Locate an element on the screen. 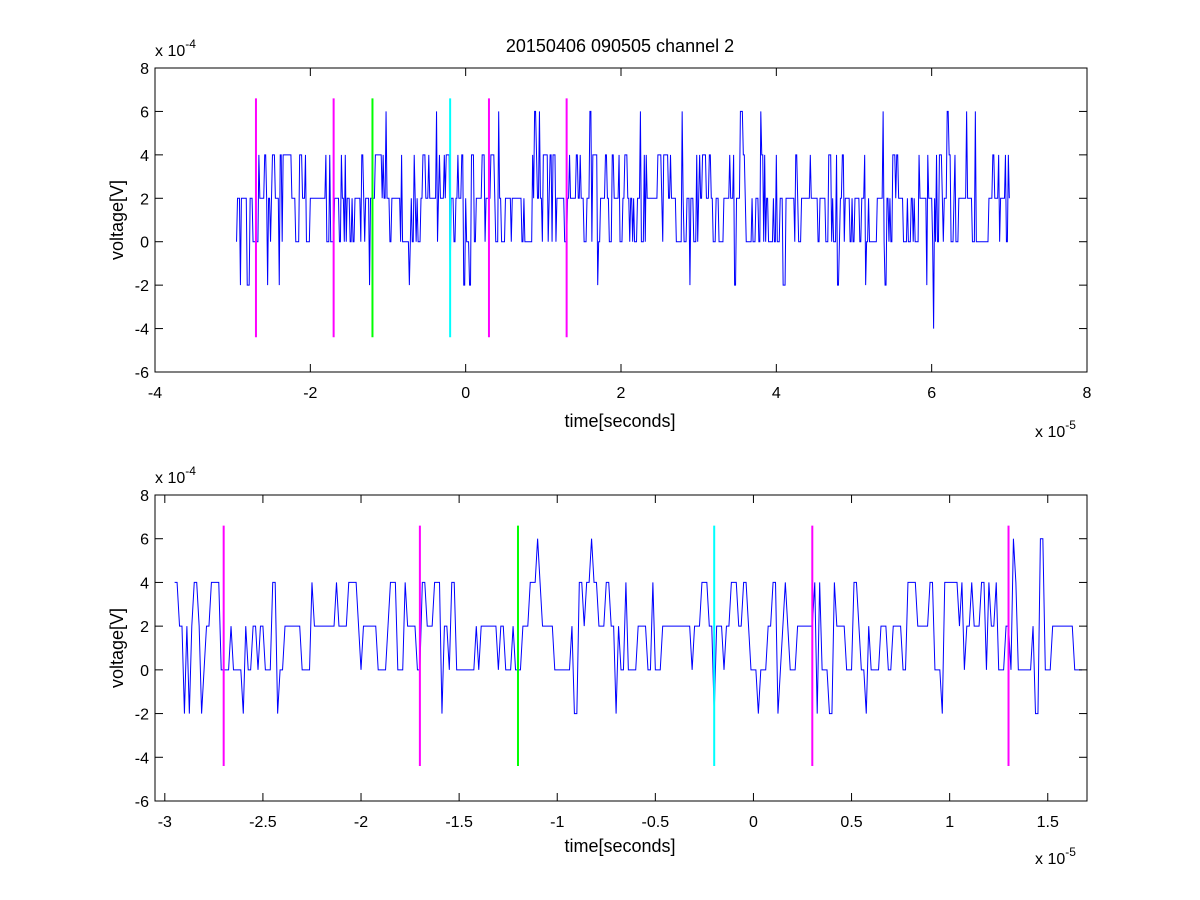 The image size is (1200, 900). top-x-multiplier: x 10-5 is located at coordinates (1055, 429).